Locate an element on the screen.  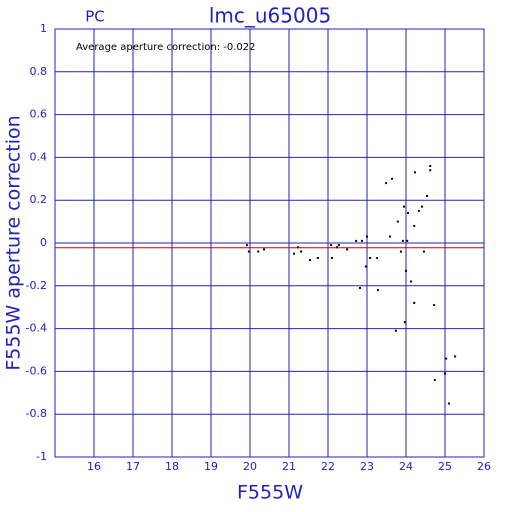
x-tick-label: 22 is located at coordinates (328, 466).